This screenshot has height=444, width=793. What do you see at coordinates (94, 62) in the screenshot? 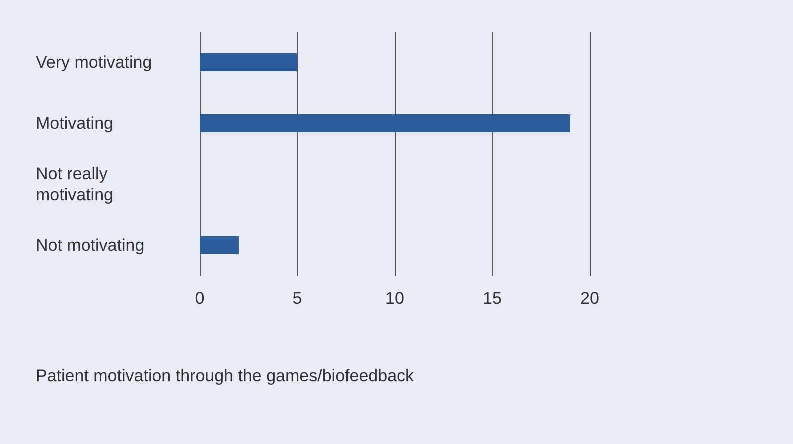
I see `y-tick-label: Very motivating` at bounding box center [94, 62].